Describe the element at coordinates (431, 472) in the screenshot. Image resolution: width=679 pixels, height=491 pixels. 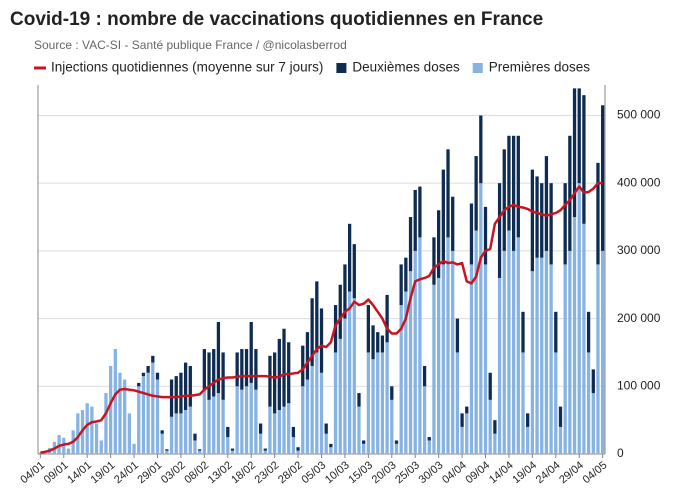
I see `x-tick-label: 30/03` at that location.